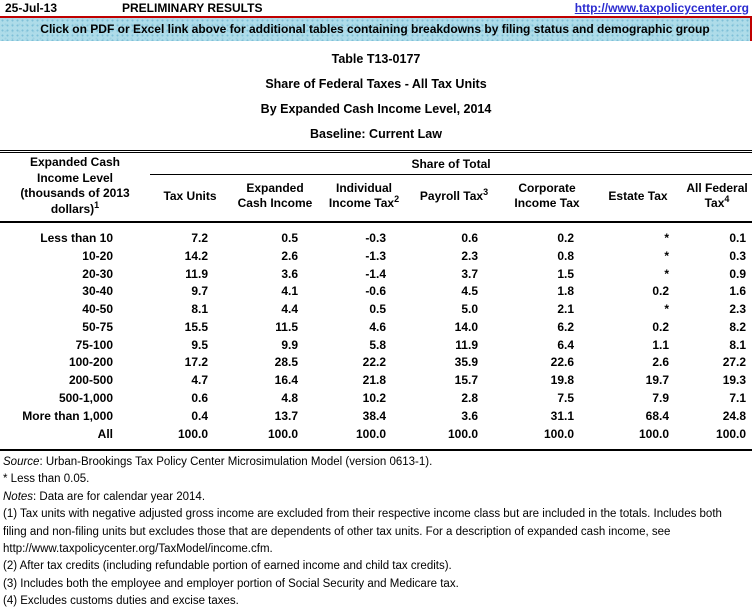 Image resolution: width=752 pixels, height=612 pixels. I want to click on cell: 17.2, so click(196, 362).